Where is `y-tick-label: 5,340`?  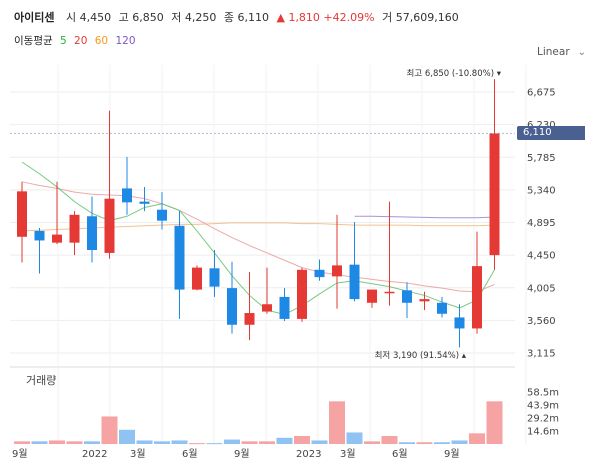 y-tick-label: 5,340 is located at coordinates (541, 190).